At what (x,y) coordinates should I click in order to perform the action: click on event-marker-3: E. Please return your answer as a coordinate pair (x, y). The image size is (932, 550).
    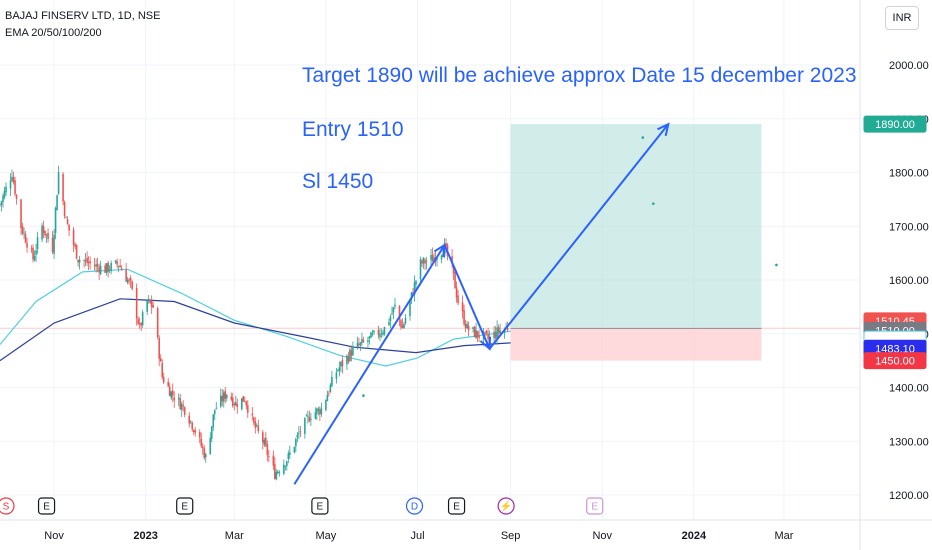
    Looking at the image, I should click on (185, 506).